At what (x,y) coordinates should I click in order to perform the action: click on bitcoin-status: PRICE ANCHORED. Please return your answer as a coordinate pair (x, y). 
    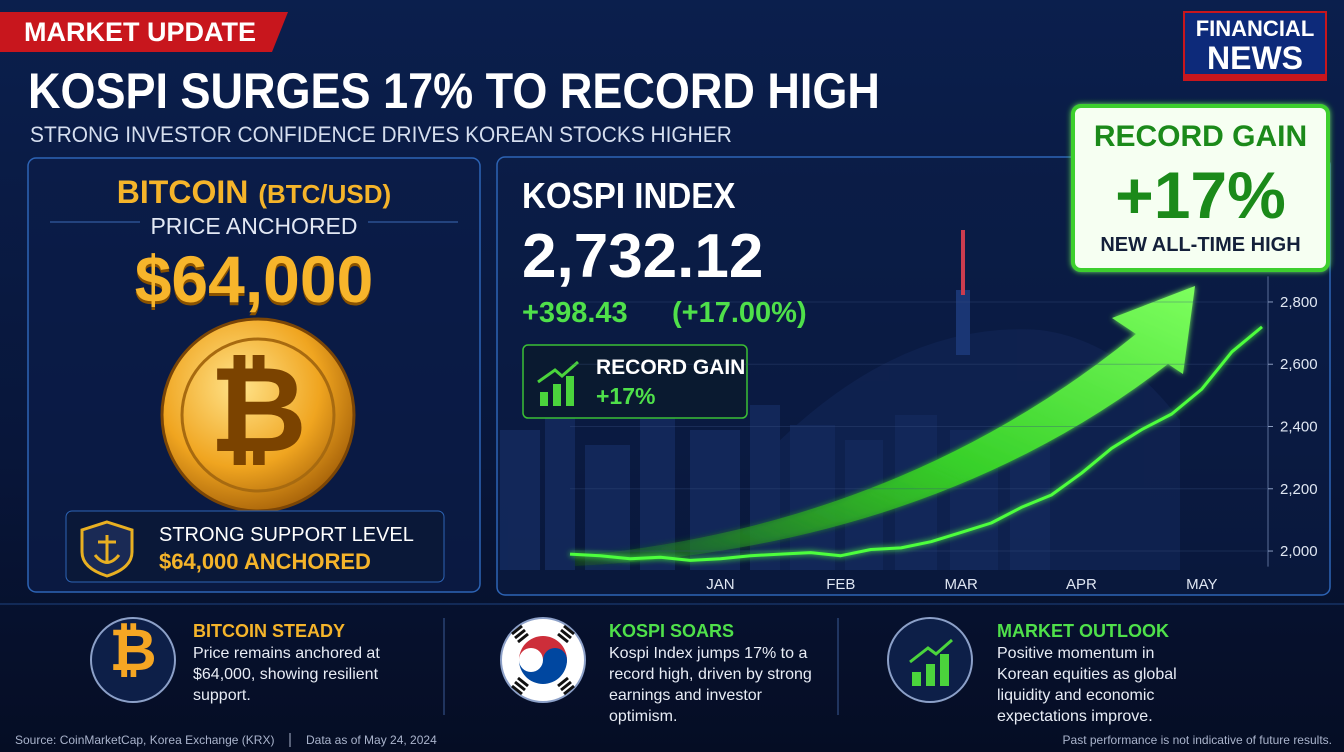
    Looking at the image, I should click on (254, 226).